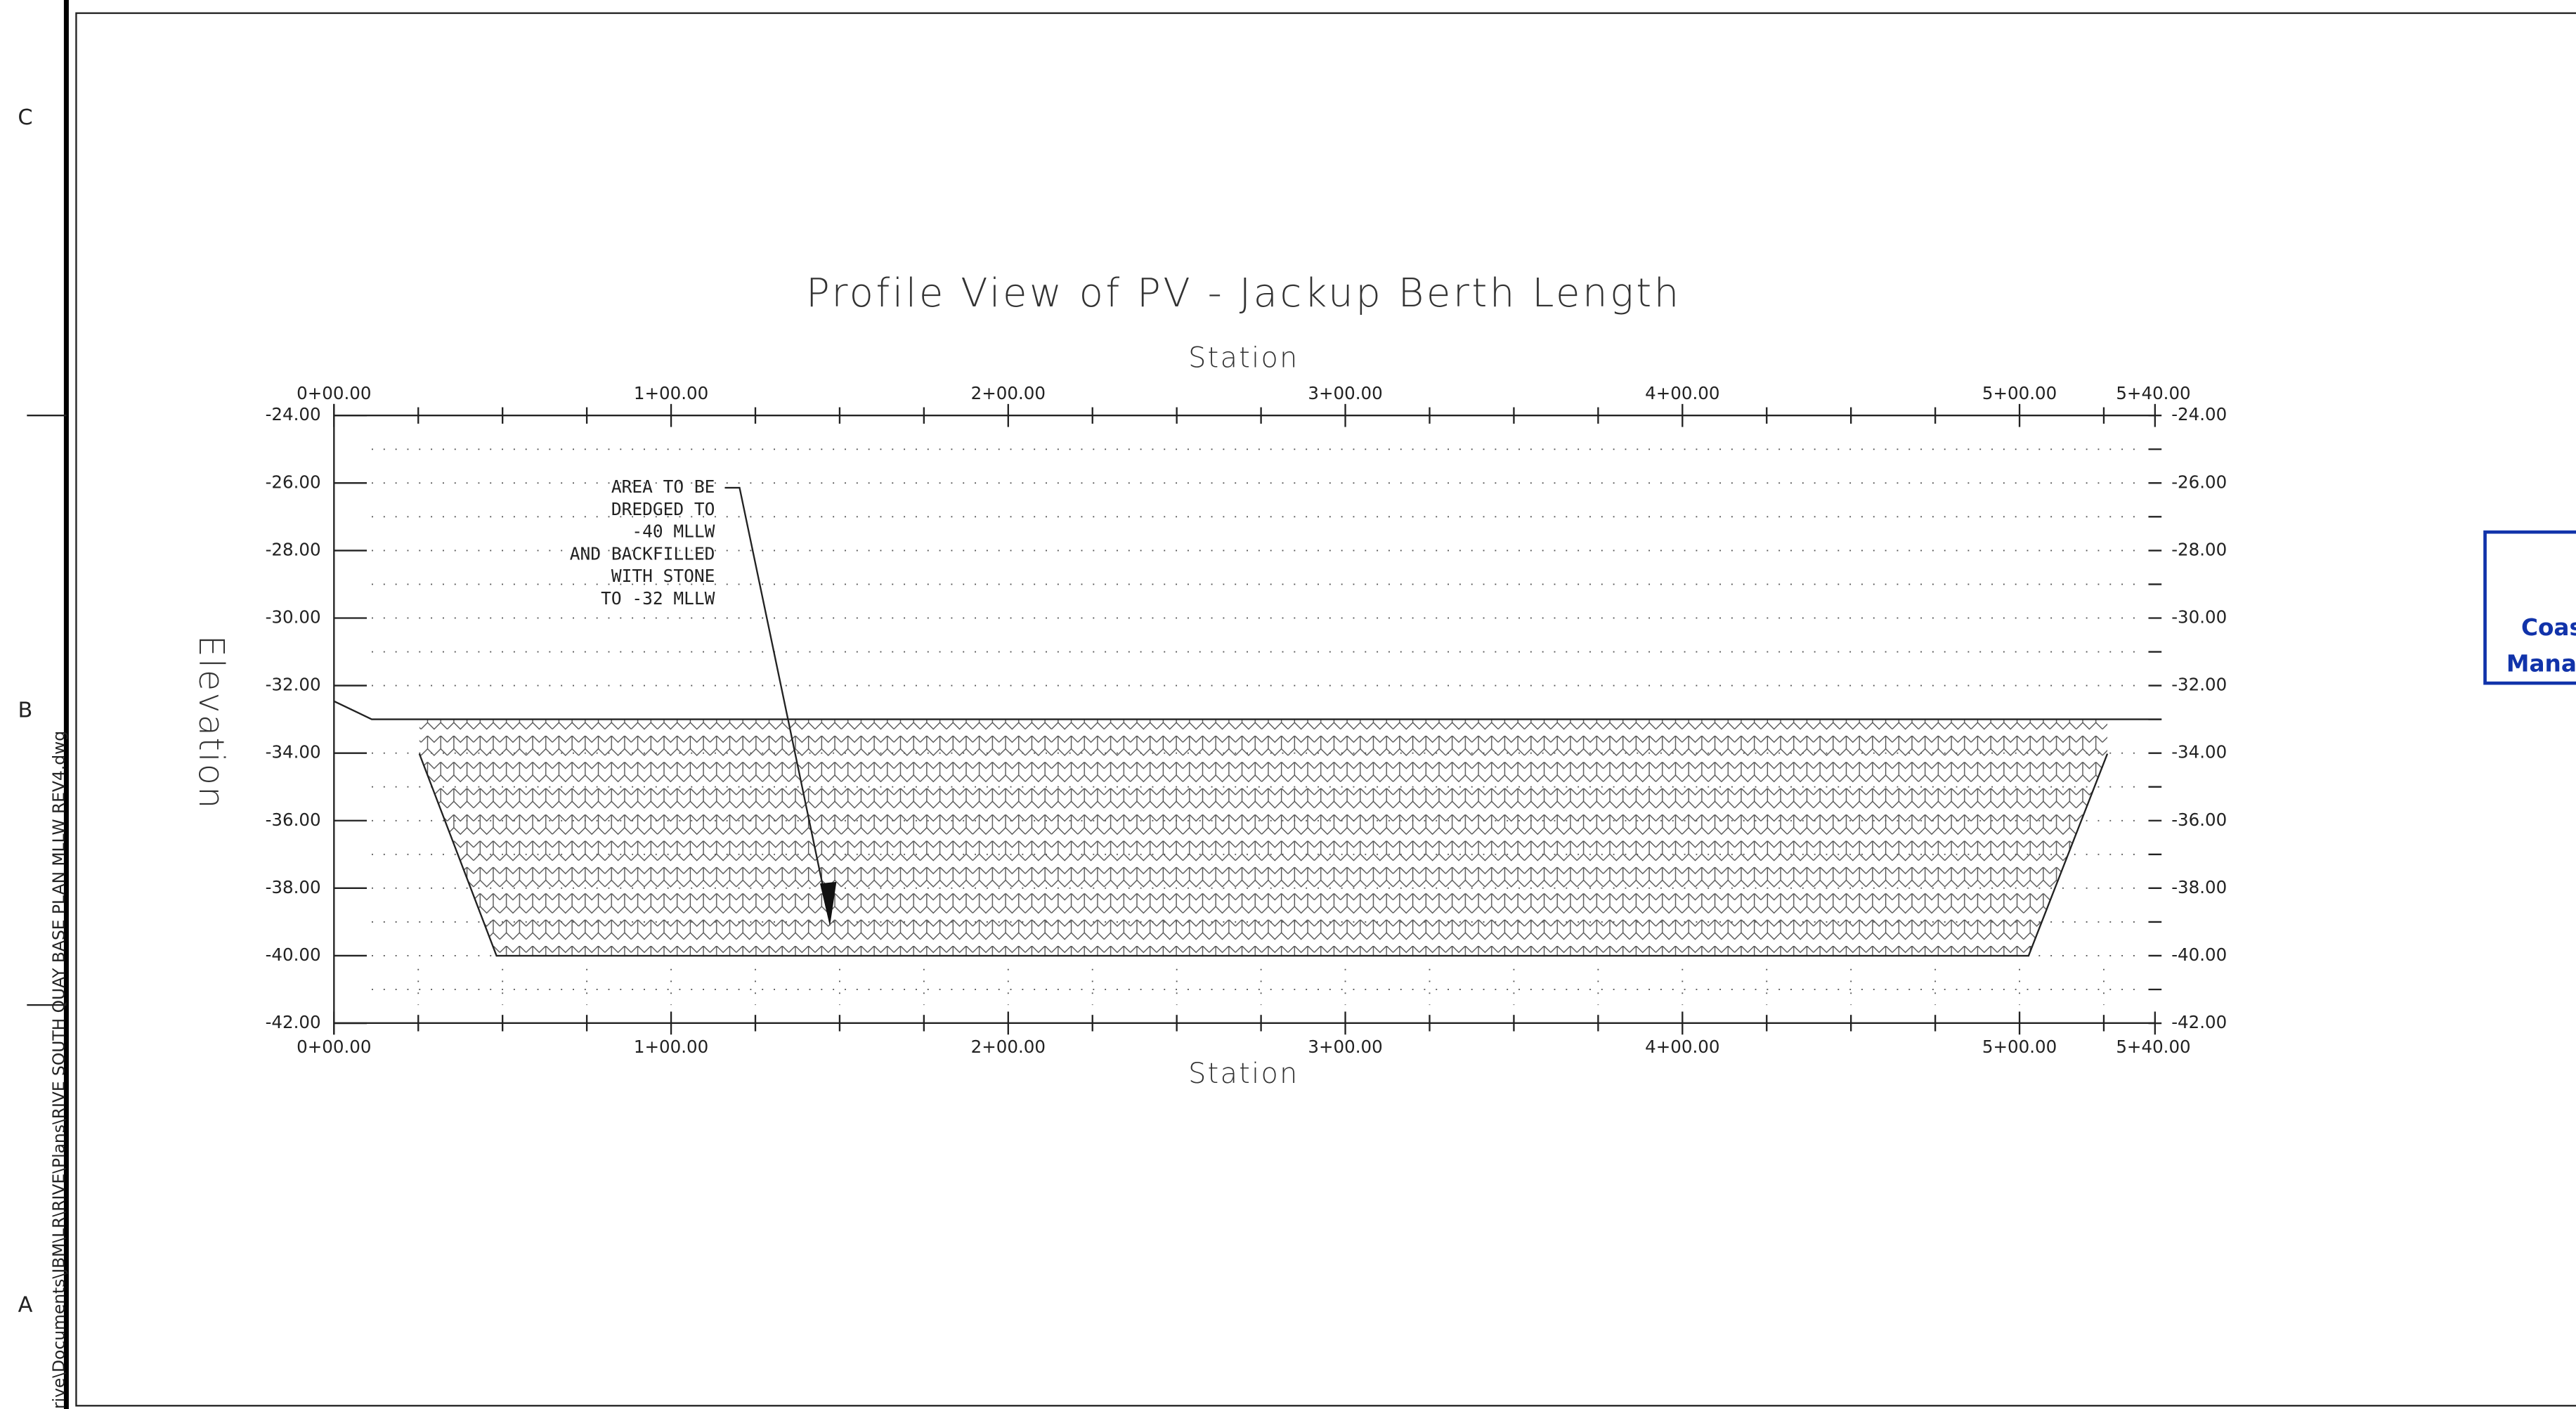  I want to click on axis-label: Elevation, so click(211, 722).